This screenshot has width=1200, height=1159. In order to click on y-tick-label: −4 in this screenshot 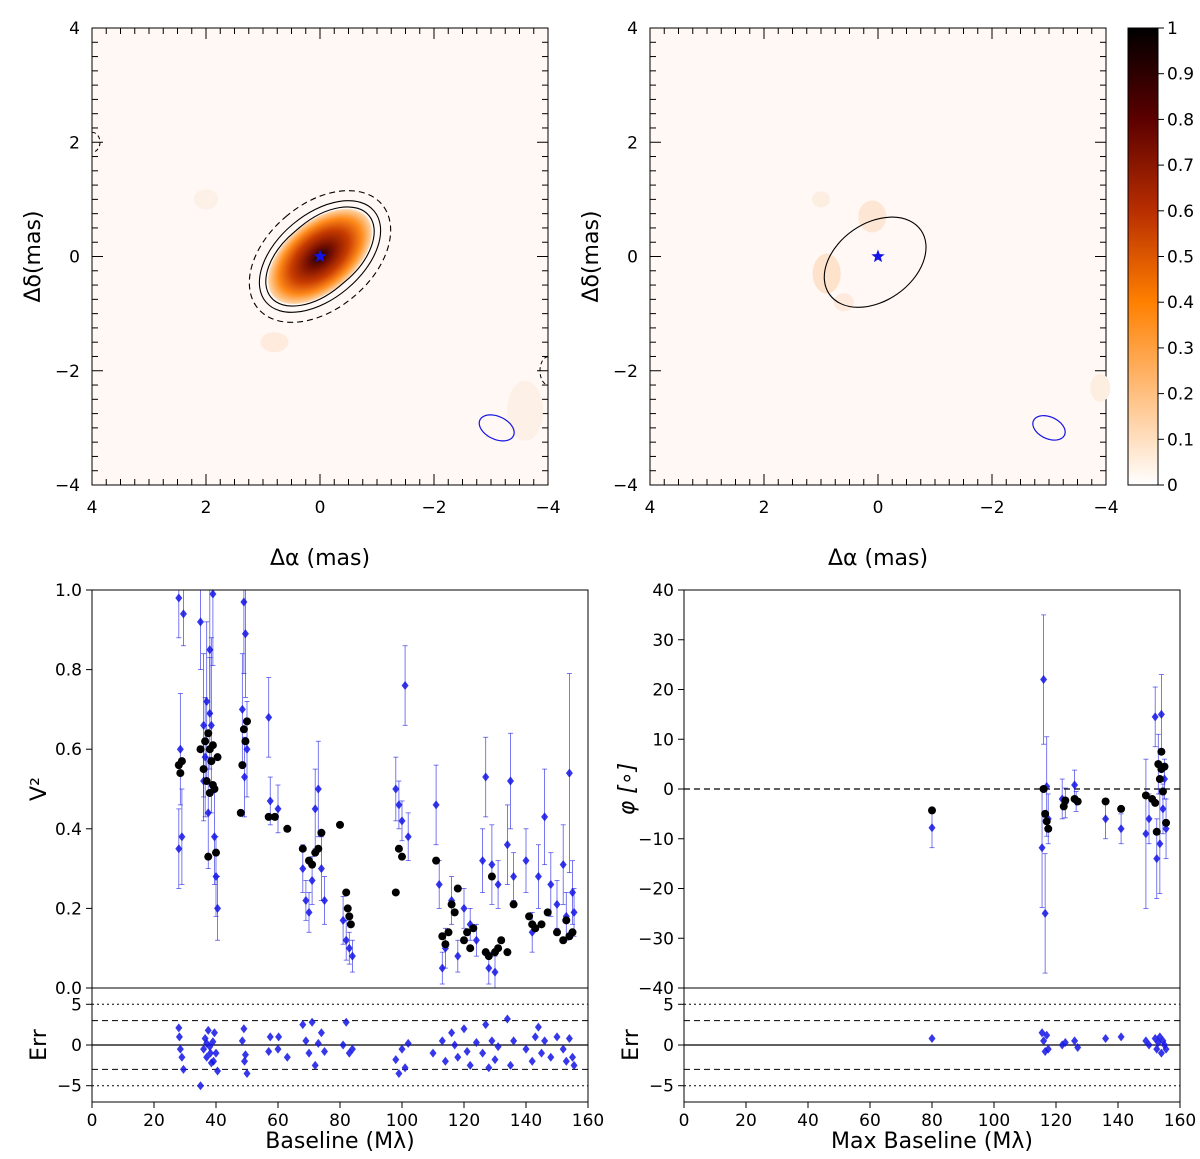, I will do `click(625, 486)`.